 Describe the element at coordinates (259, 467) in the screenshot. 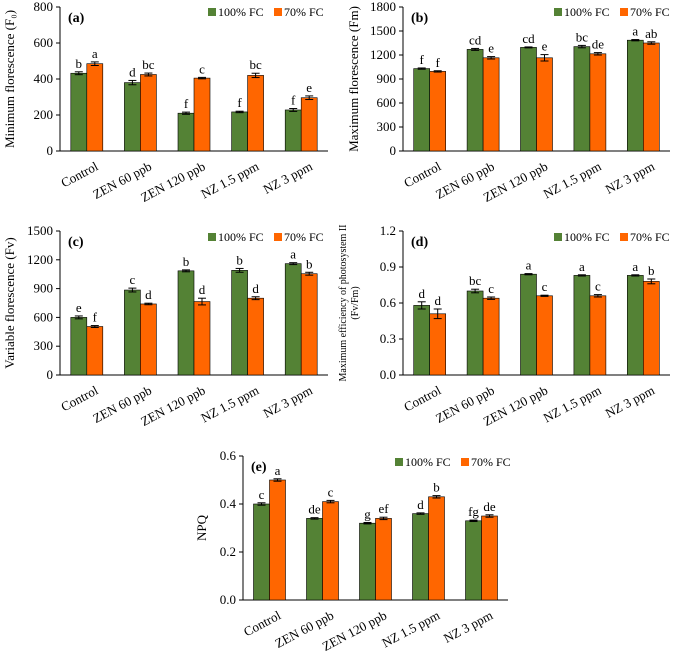

I see `panel-label: (e)` at that location.